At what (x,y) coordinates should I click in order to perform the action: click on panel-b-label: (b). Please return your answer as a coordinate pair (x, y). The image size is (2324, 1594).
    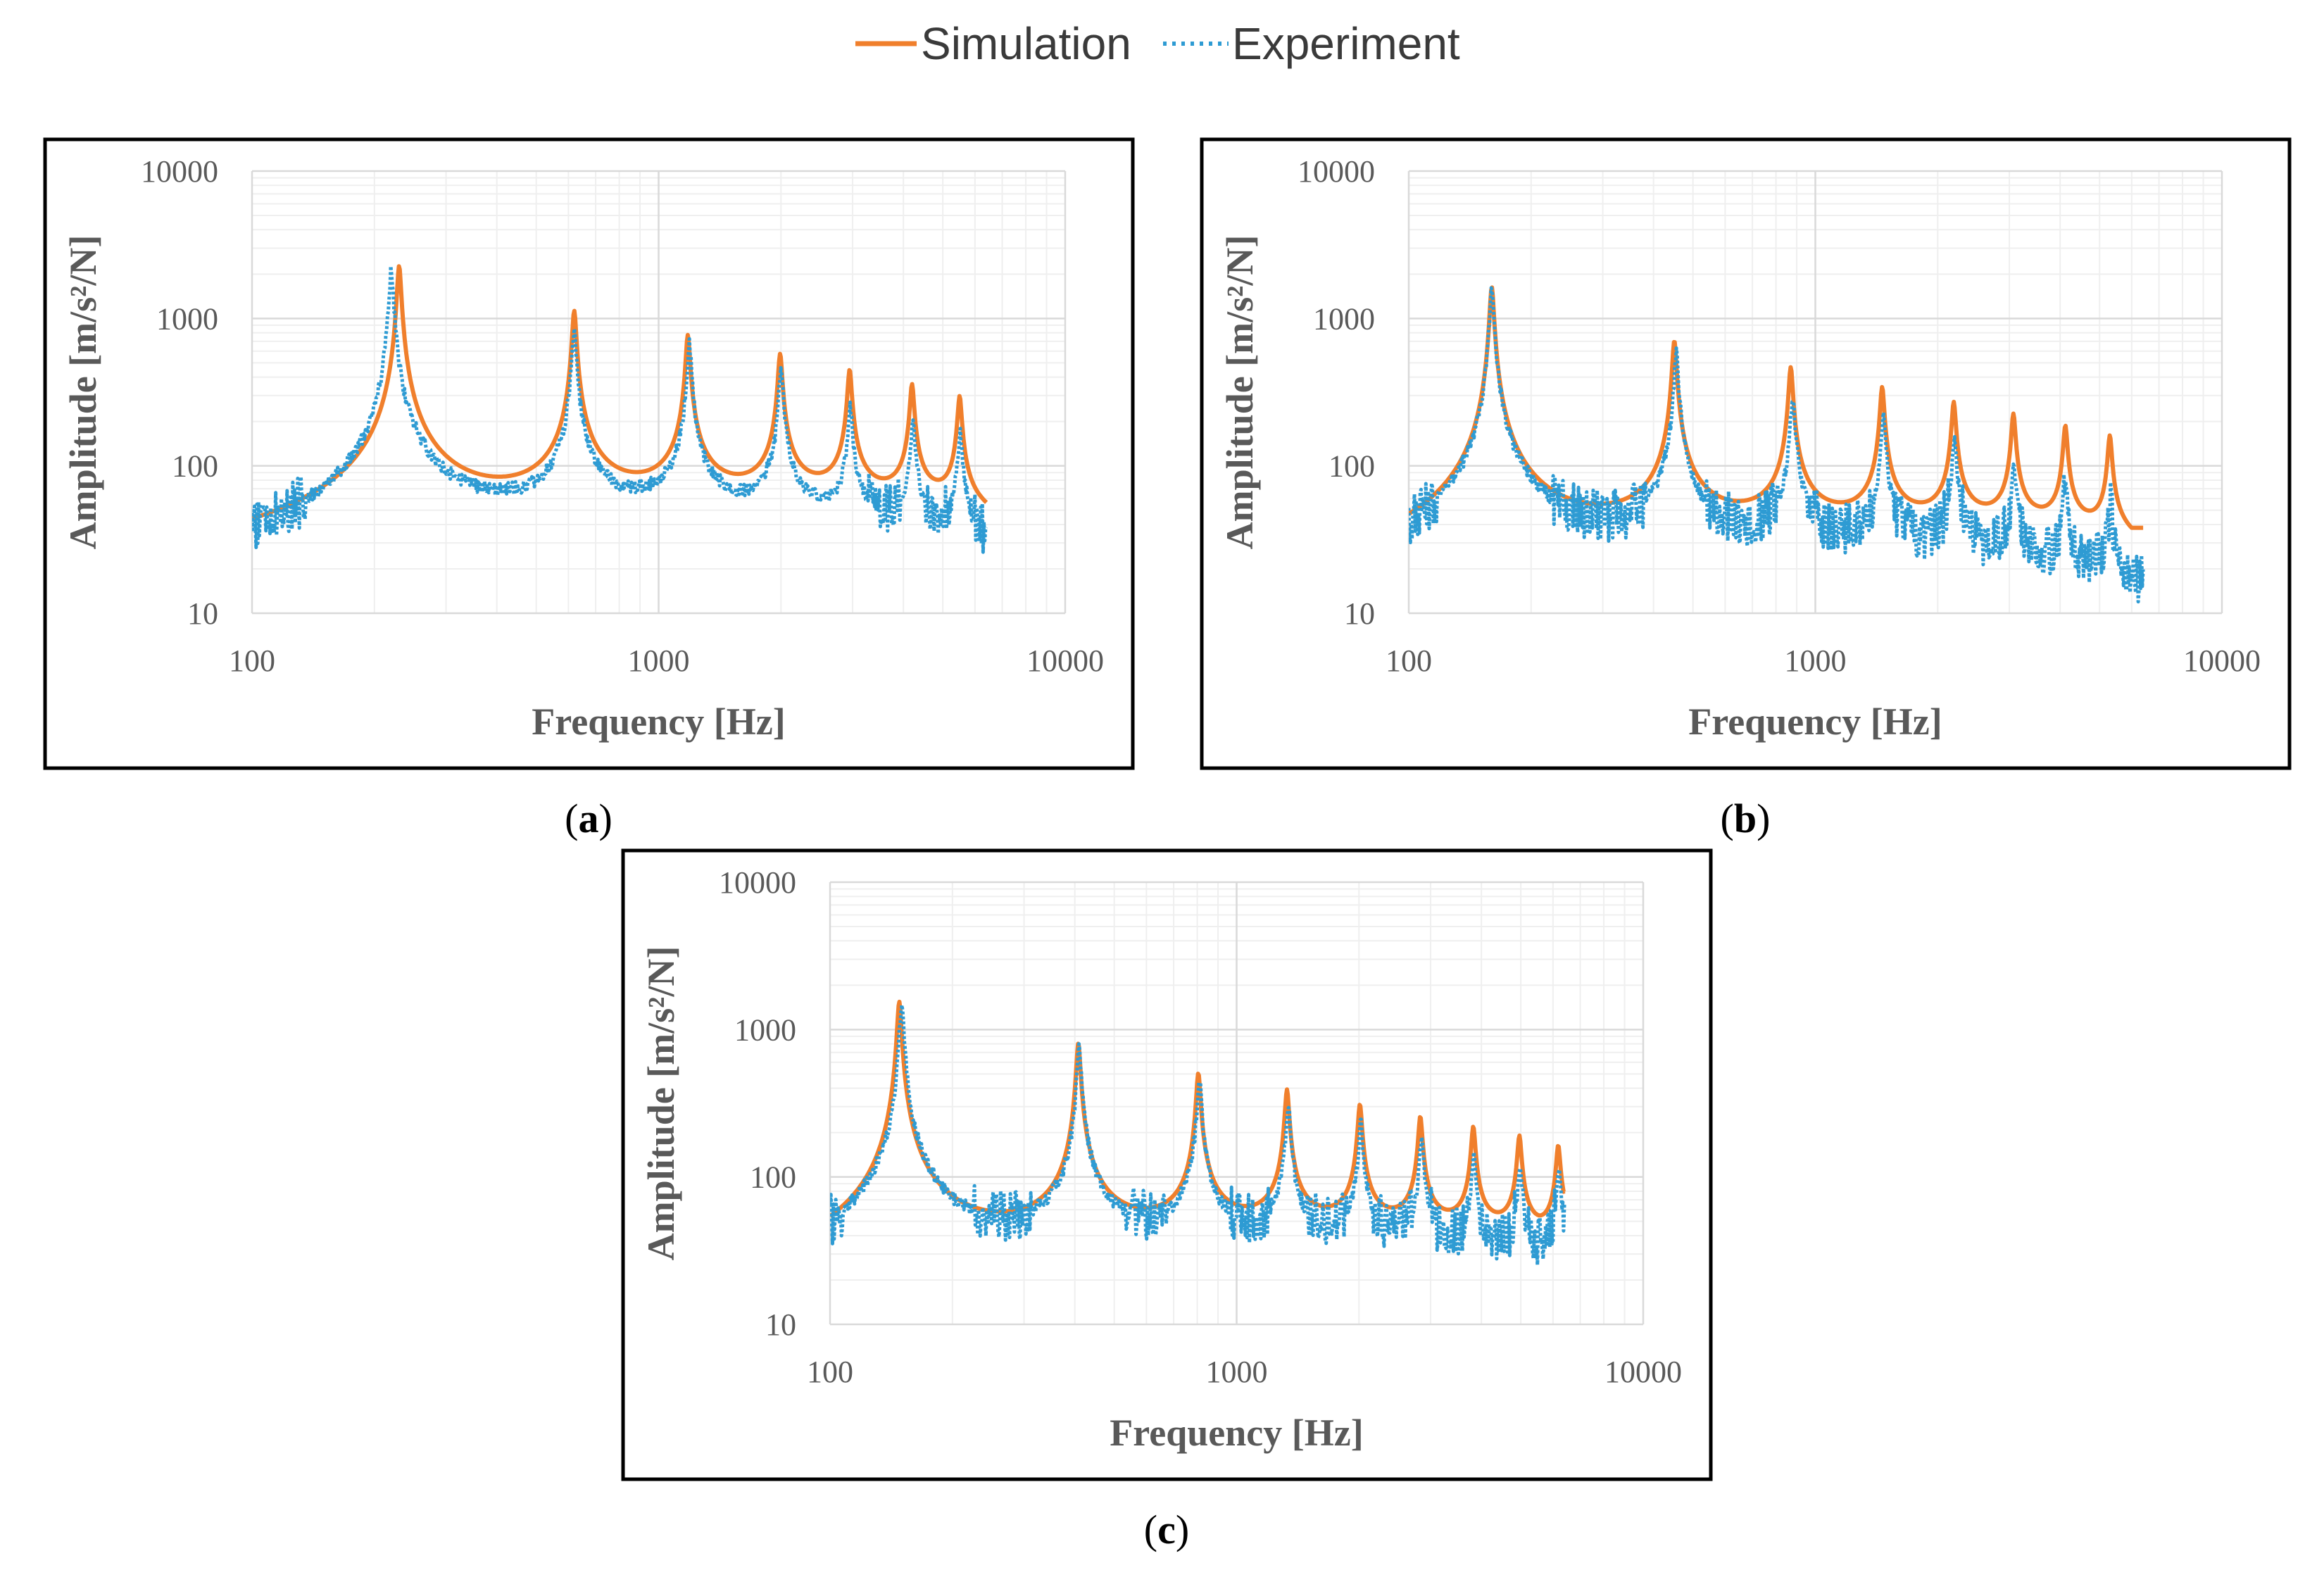
    Looking at the image, I should click on (1746, 819).